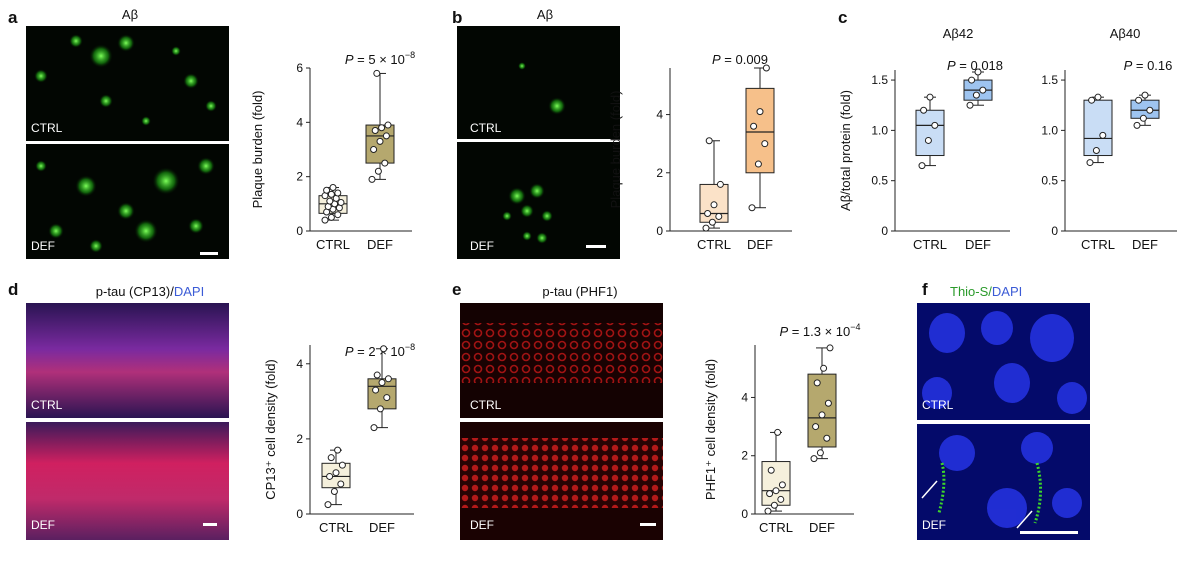  What do you see at coordinates (43, 525) in the screenshot?
I see `panel-d-label-def: DEF` at bounding box center [43, 525].